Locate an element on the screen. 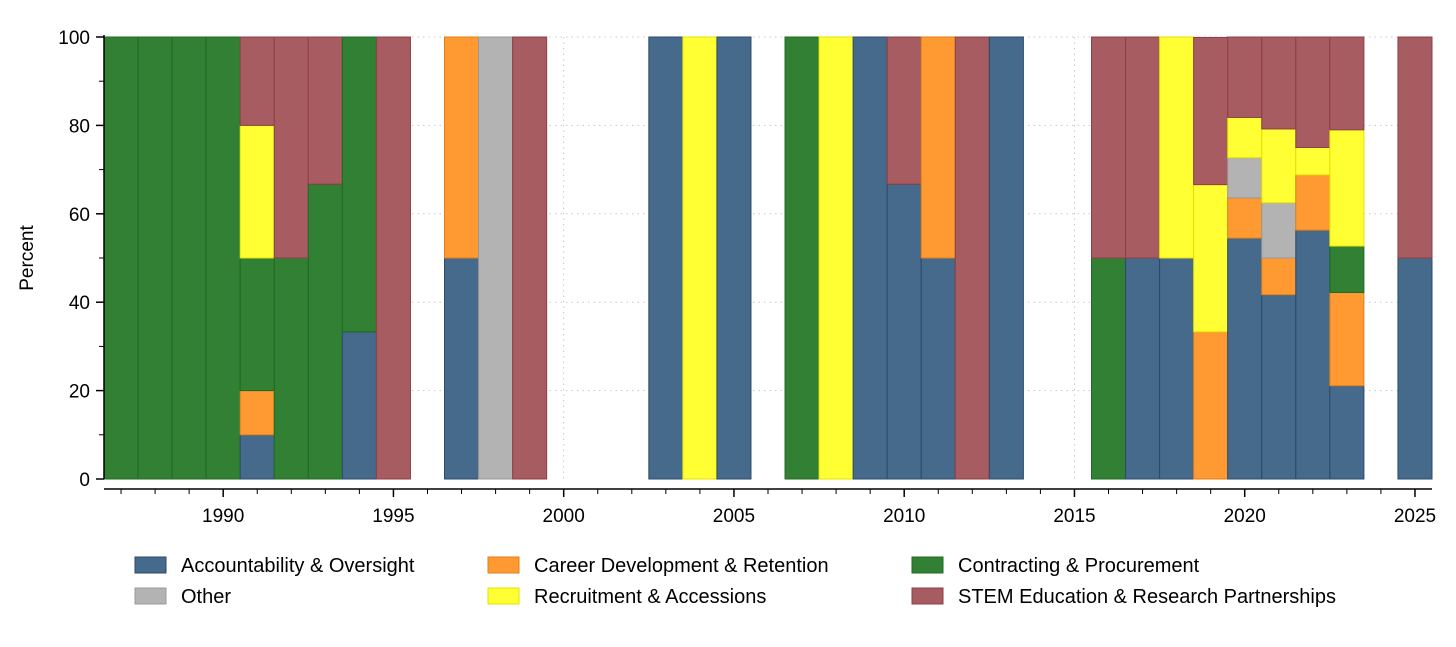 The height and width of the screenshot is (647, 1456). bar-segment-2008-recruitment-and-accessions is located at coordinates (836, 258).